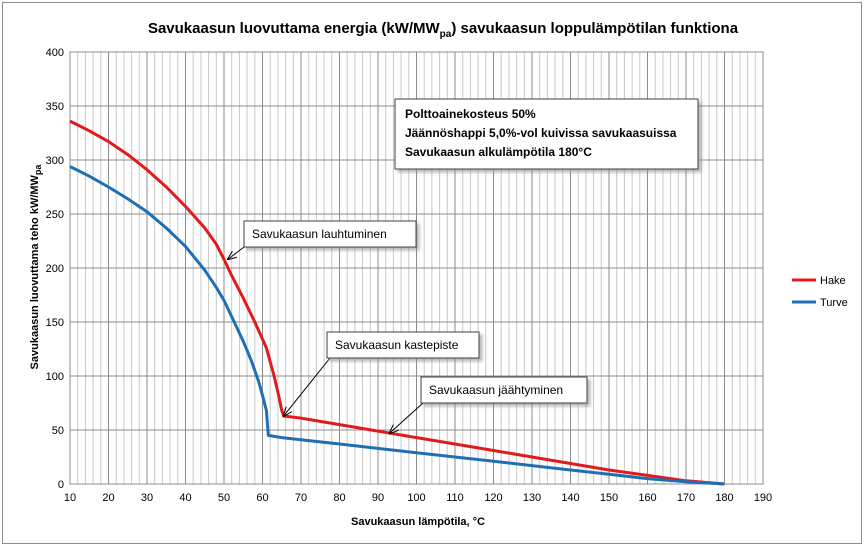 The height and width of the screenshot is (549, 867). Describe the element at coordinates (609, 498) in the screenshot. I see `x-tick-label: 150` at that location.